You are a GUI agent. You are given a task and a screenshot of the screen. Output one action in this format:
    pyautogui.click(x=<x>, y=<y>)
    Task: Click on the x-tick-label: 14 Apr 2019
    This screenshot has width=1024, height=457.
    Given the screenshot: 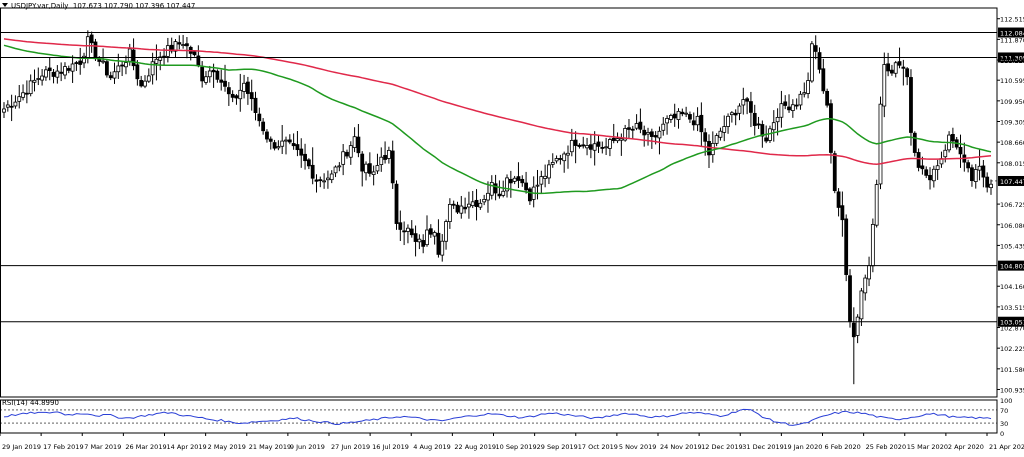 What is the action you would take?
    pyautogui.click(x=187, y=447)
    